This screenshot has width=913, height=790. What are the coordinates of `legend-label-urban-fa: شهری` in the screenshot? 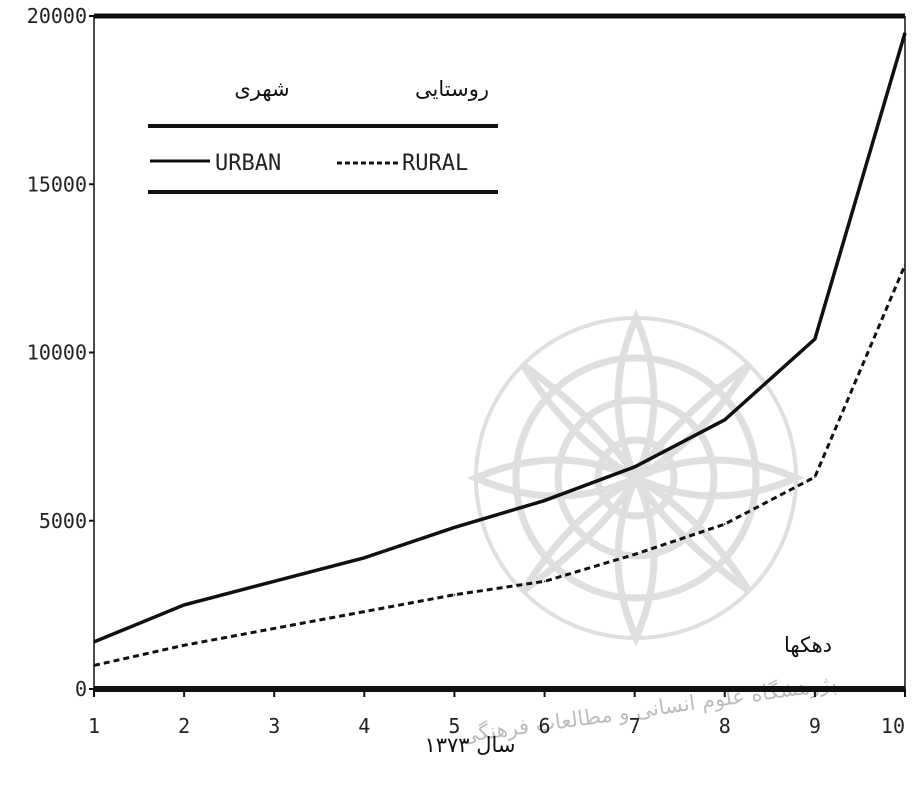 It's located at (261, 89).